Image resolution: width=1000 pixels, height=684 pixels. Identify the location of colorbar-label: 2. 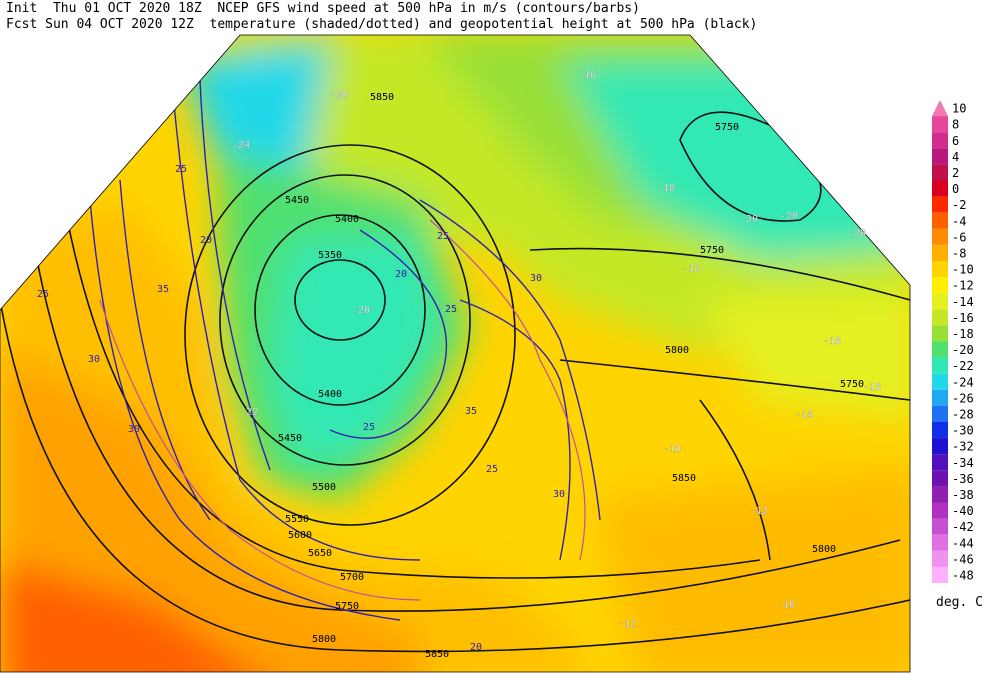
(955, 173).